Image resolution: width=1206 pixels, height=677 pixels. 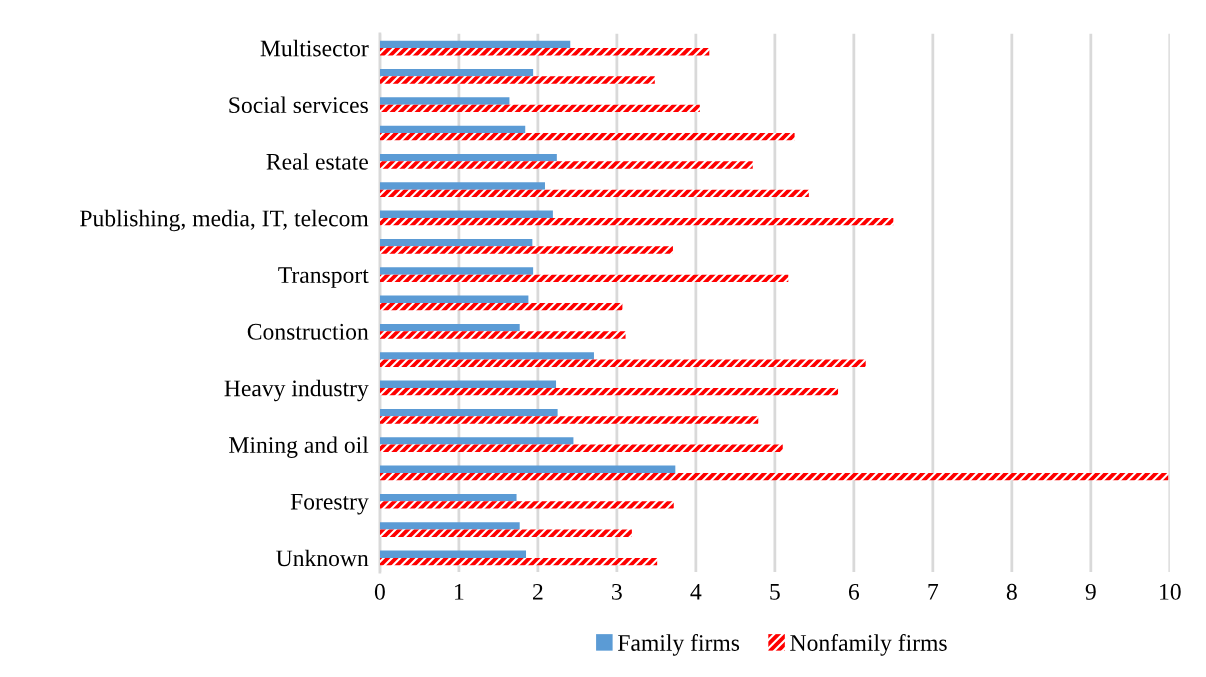 What do you see at coordinates (868, 645) in the screenshot?
I see `legend-label: Nonfamily firms` at bounding box center [868, 645].